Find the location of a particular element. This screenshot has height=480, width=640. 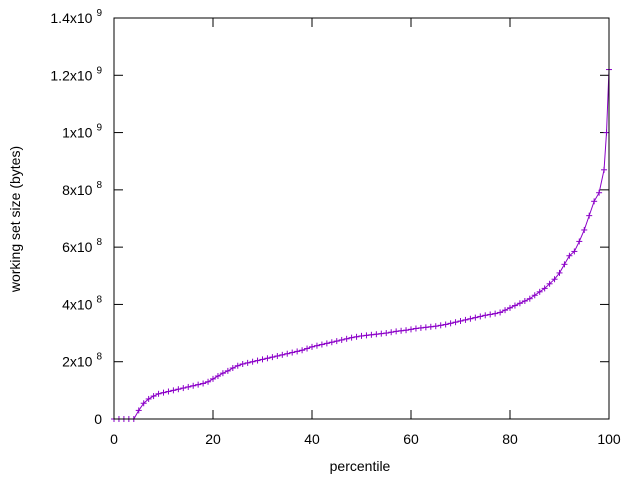

y-tick-label: 2x10 8 is located at coordinates (82, 361).